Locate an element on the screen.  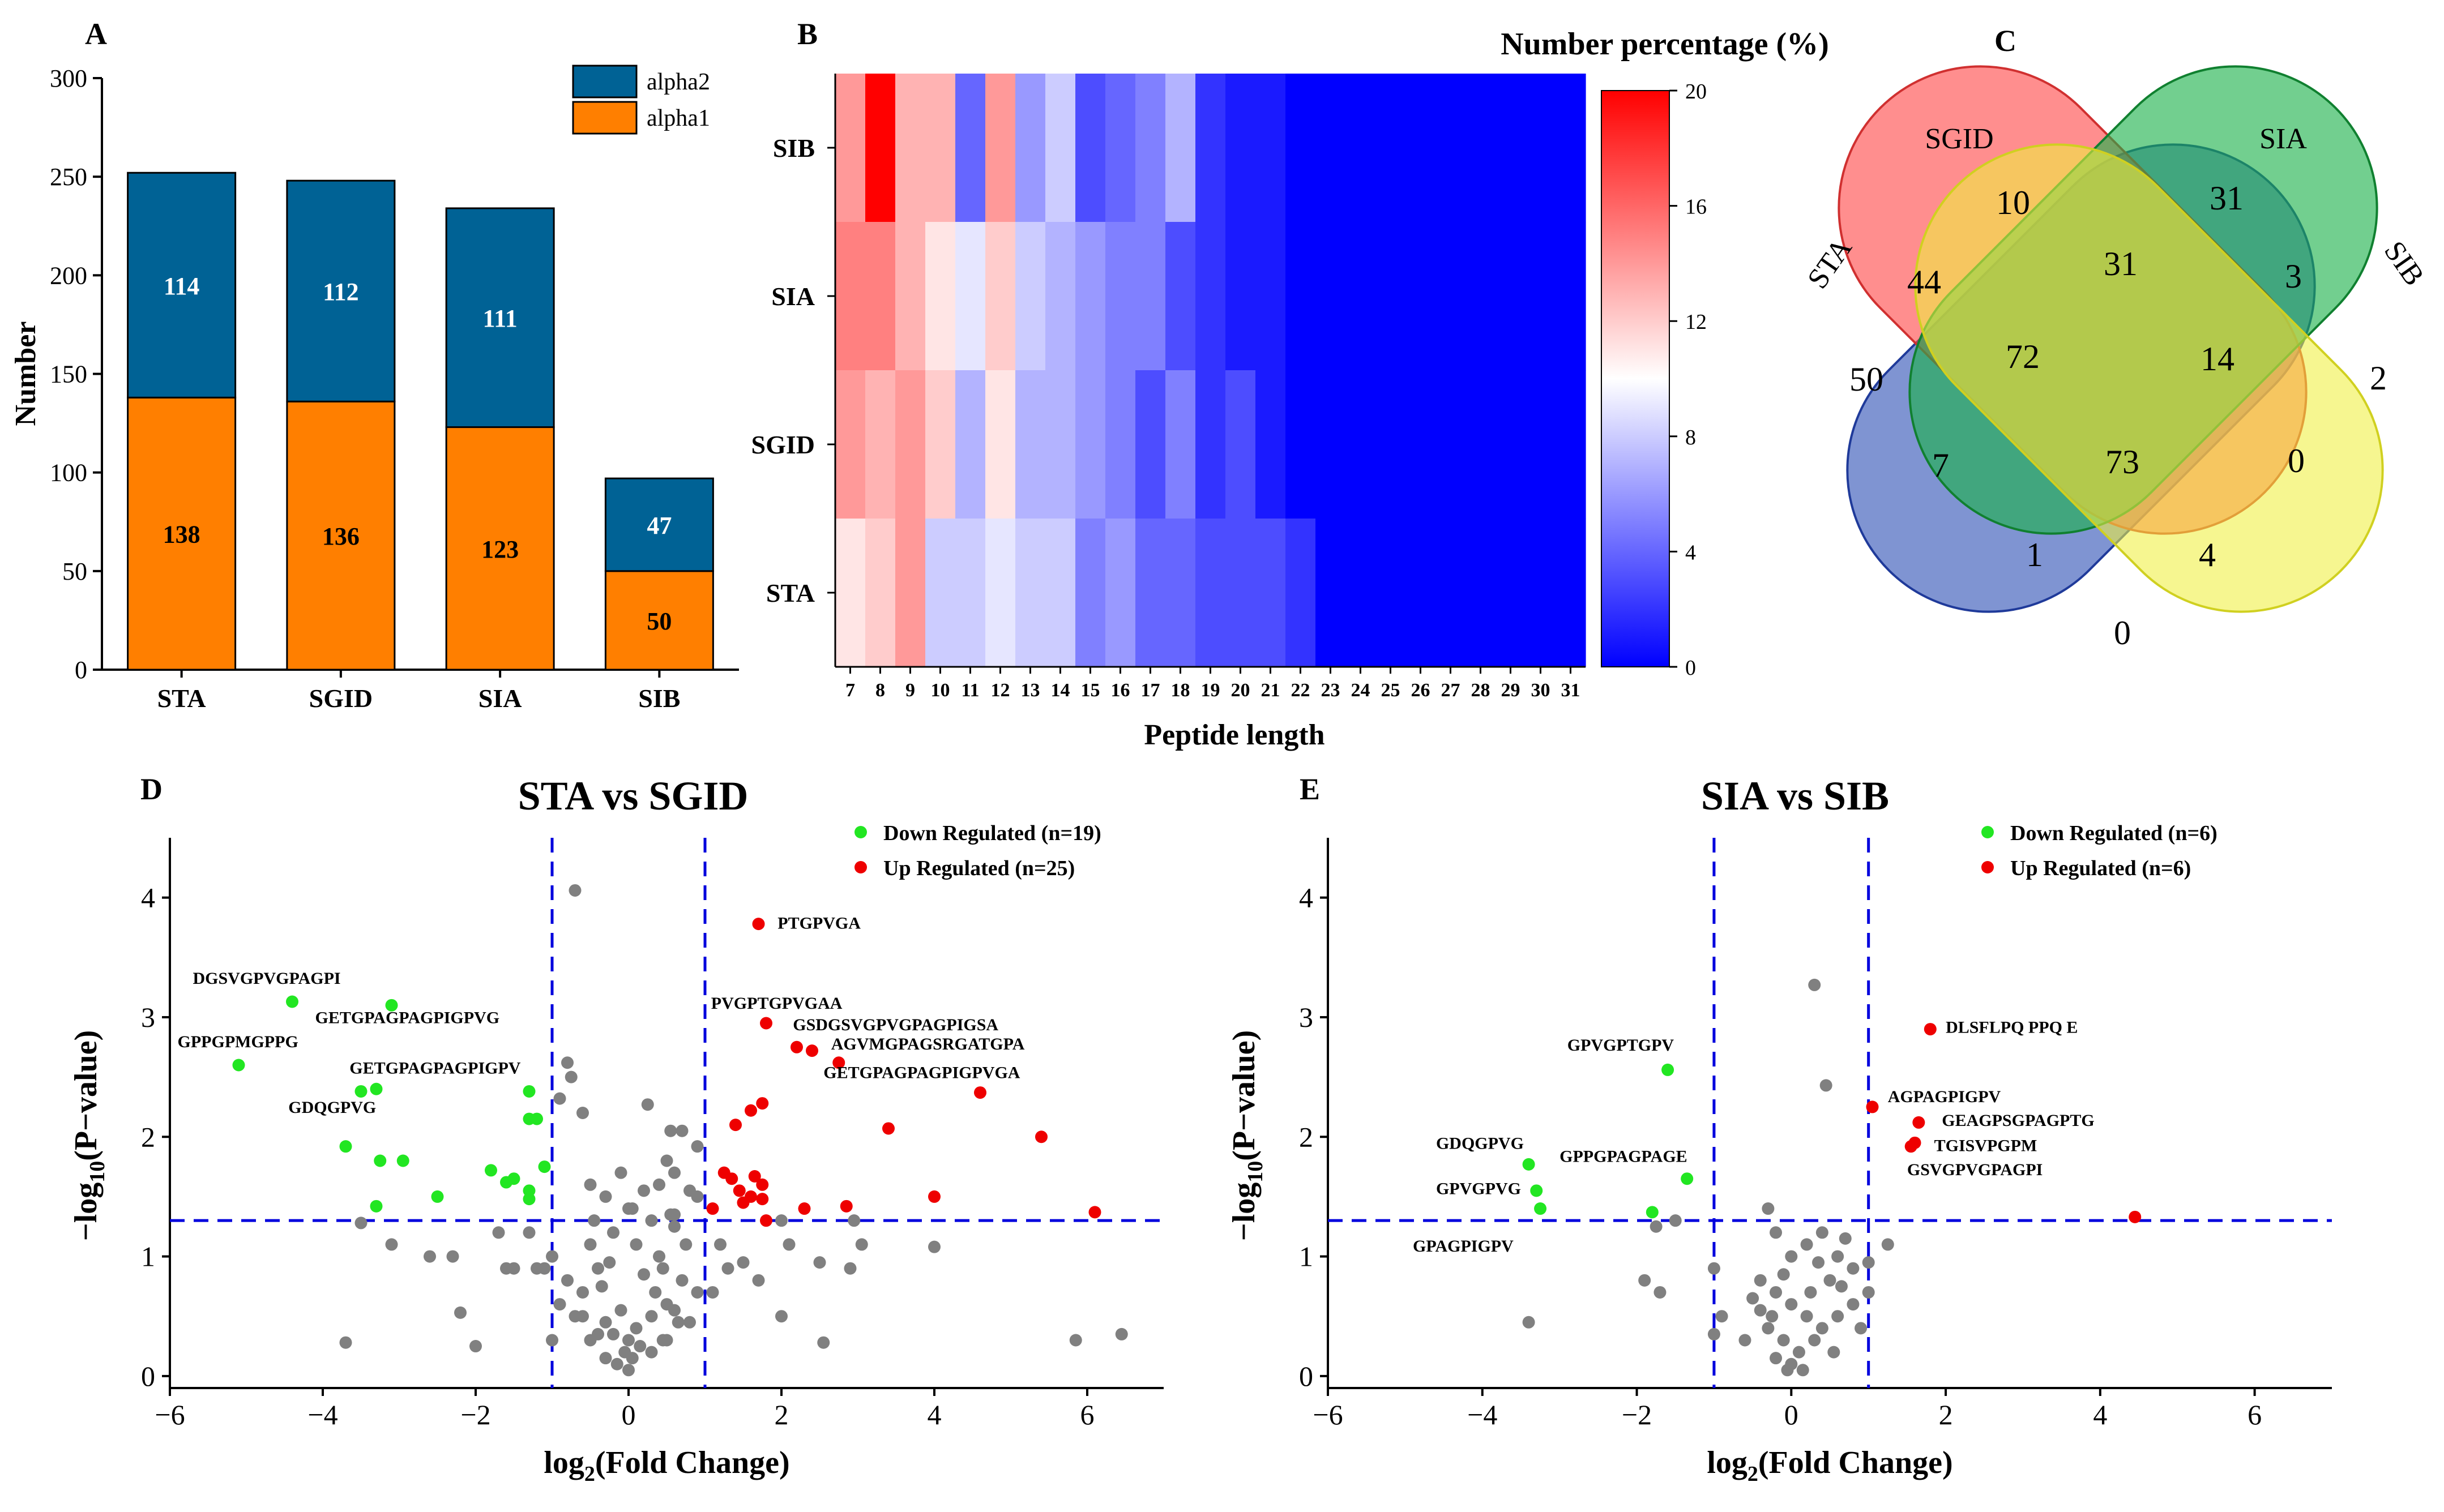
peptide-label: DGSVGPVGPAGPI is located at coordinates (267, 979).